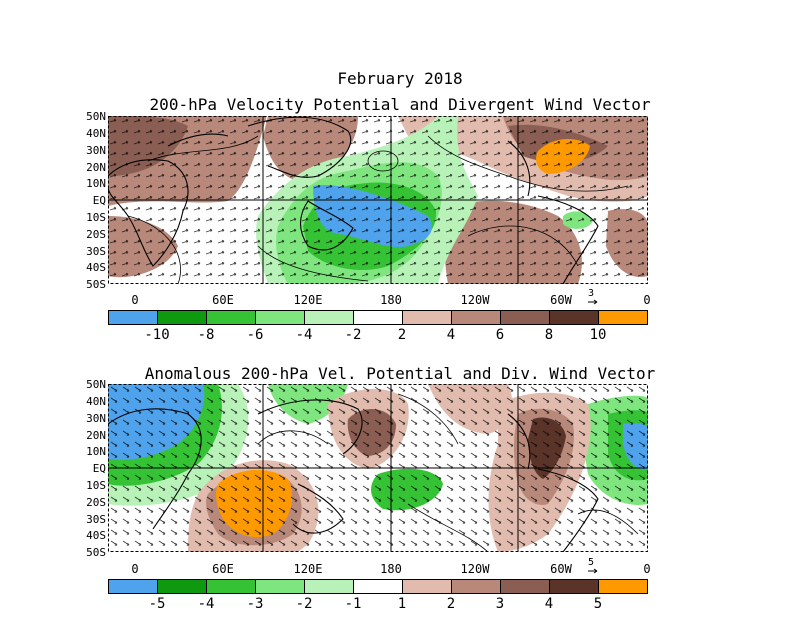  What do you see at coordinates (157, 604) in the screenshot?
I see `colorbar-label: -5` at bounding box center [157, 604].